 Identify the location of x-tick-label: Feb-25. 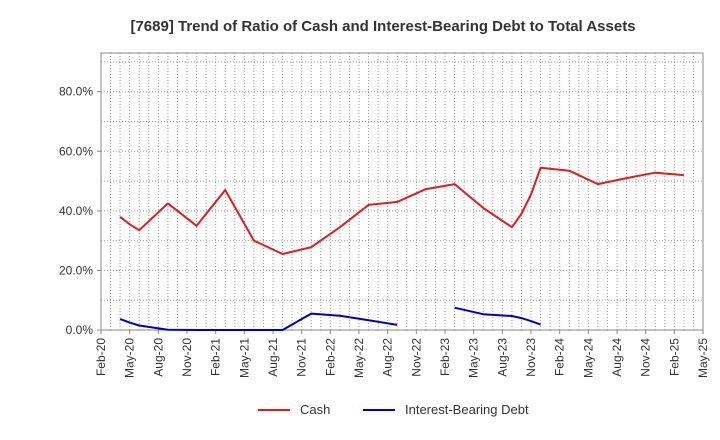
(674, 357).